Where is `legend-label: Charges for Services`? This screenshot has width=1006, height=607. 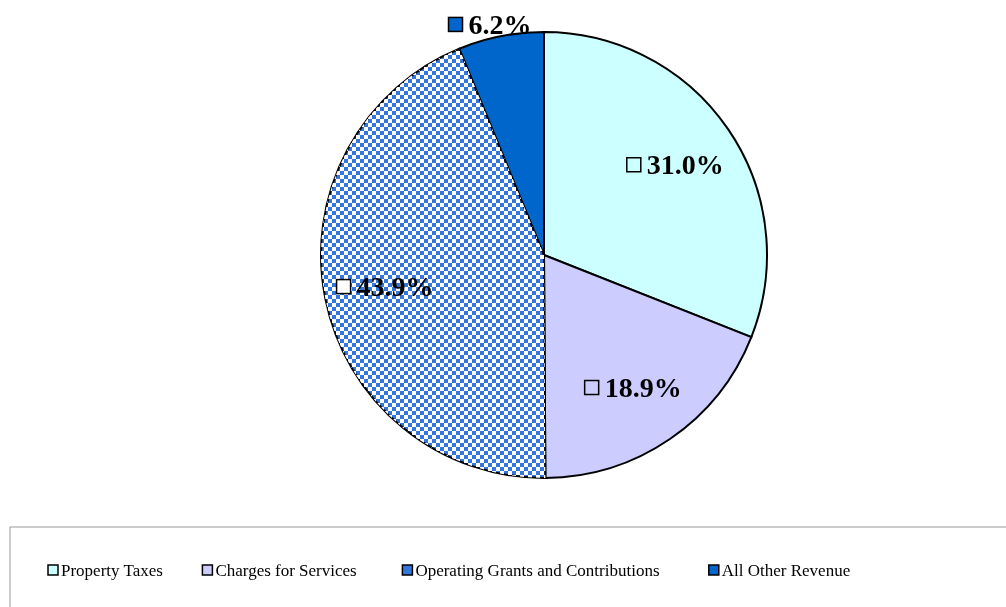
legend-label: Charges for Services is located at coordinates (286, 570).